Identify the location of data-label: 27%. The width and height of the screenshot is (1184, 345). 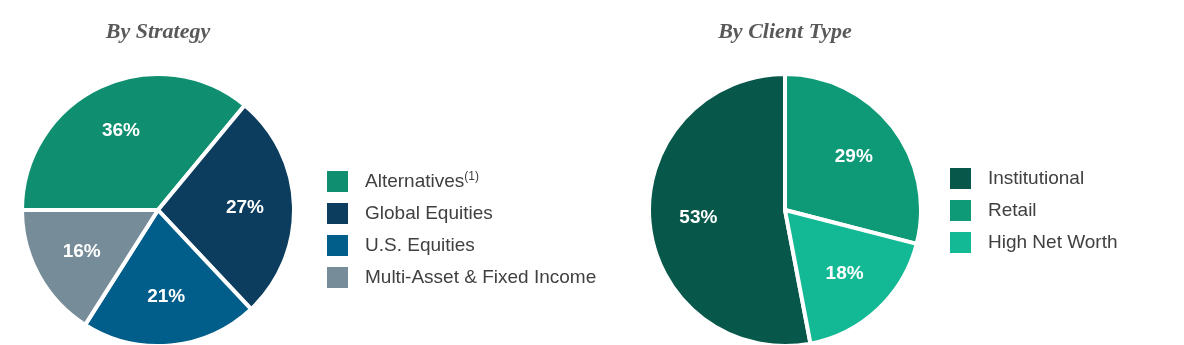
(245, 206).